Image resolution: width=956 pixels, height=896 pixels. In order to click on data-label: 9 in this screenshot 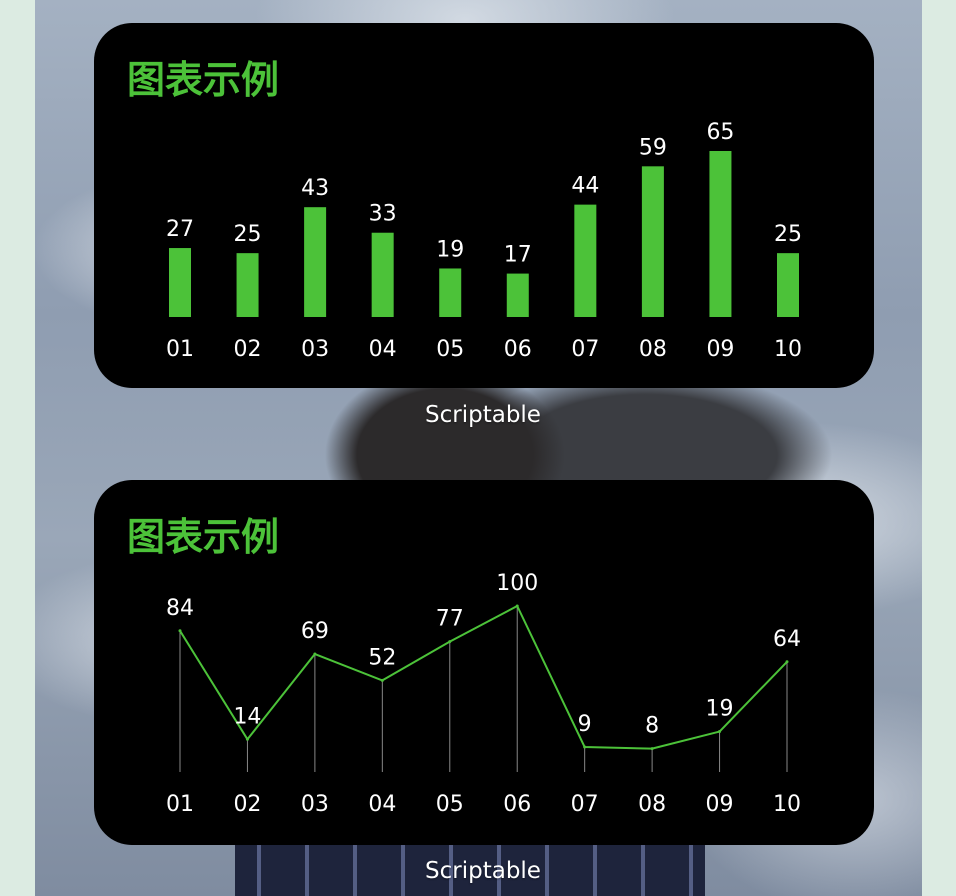, I will do `click(585, 724)`.